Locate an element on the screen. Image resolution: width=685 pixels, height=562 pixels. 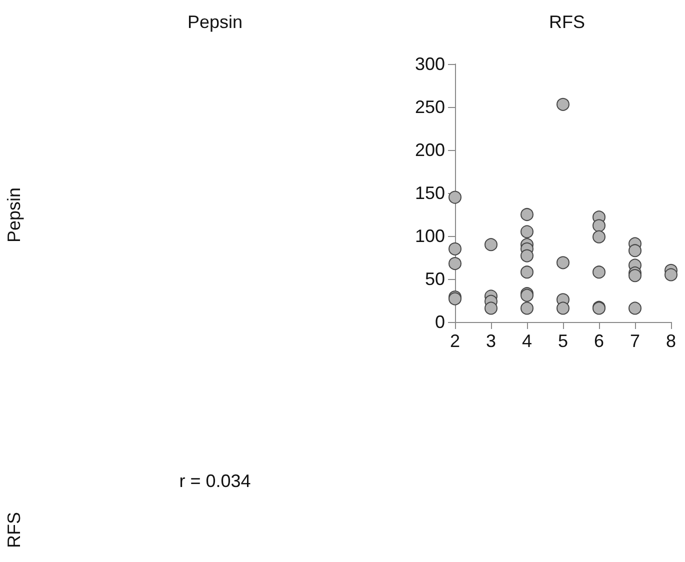
y-tick-label: 300 is located at coordinates (429, 64).